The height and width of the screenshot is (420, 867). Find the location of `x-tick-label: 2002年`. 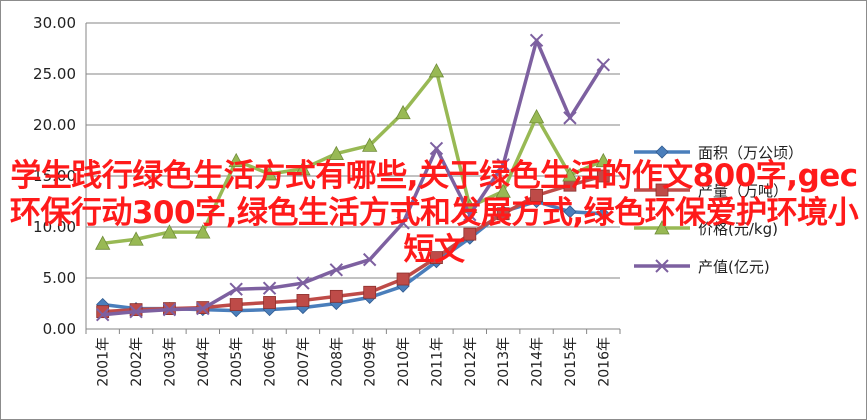

x-tick-label: 2002年 is located at coordinates (137, 362).